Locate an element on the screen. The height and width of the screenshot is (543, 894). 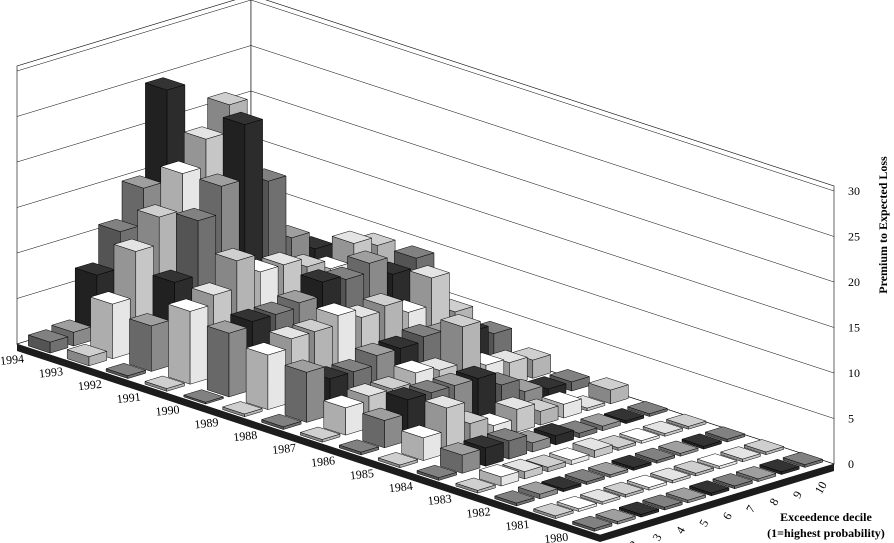
decile-tick-label: 3 is located at coordinates (656, 537).